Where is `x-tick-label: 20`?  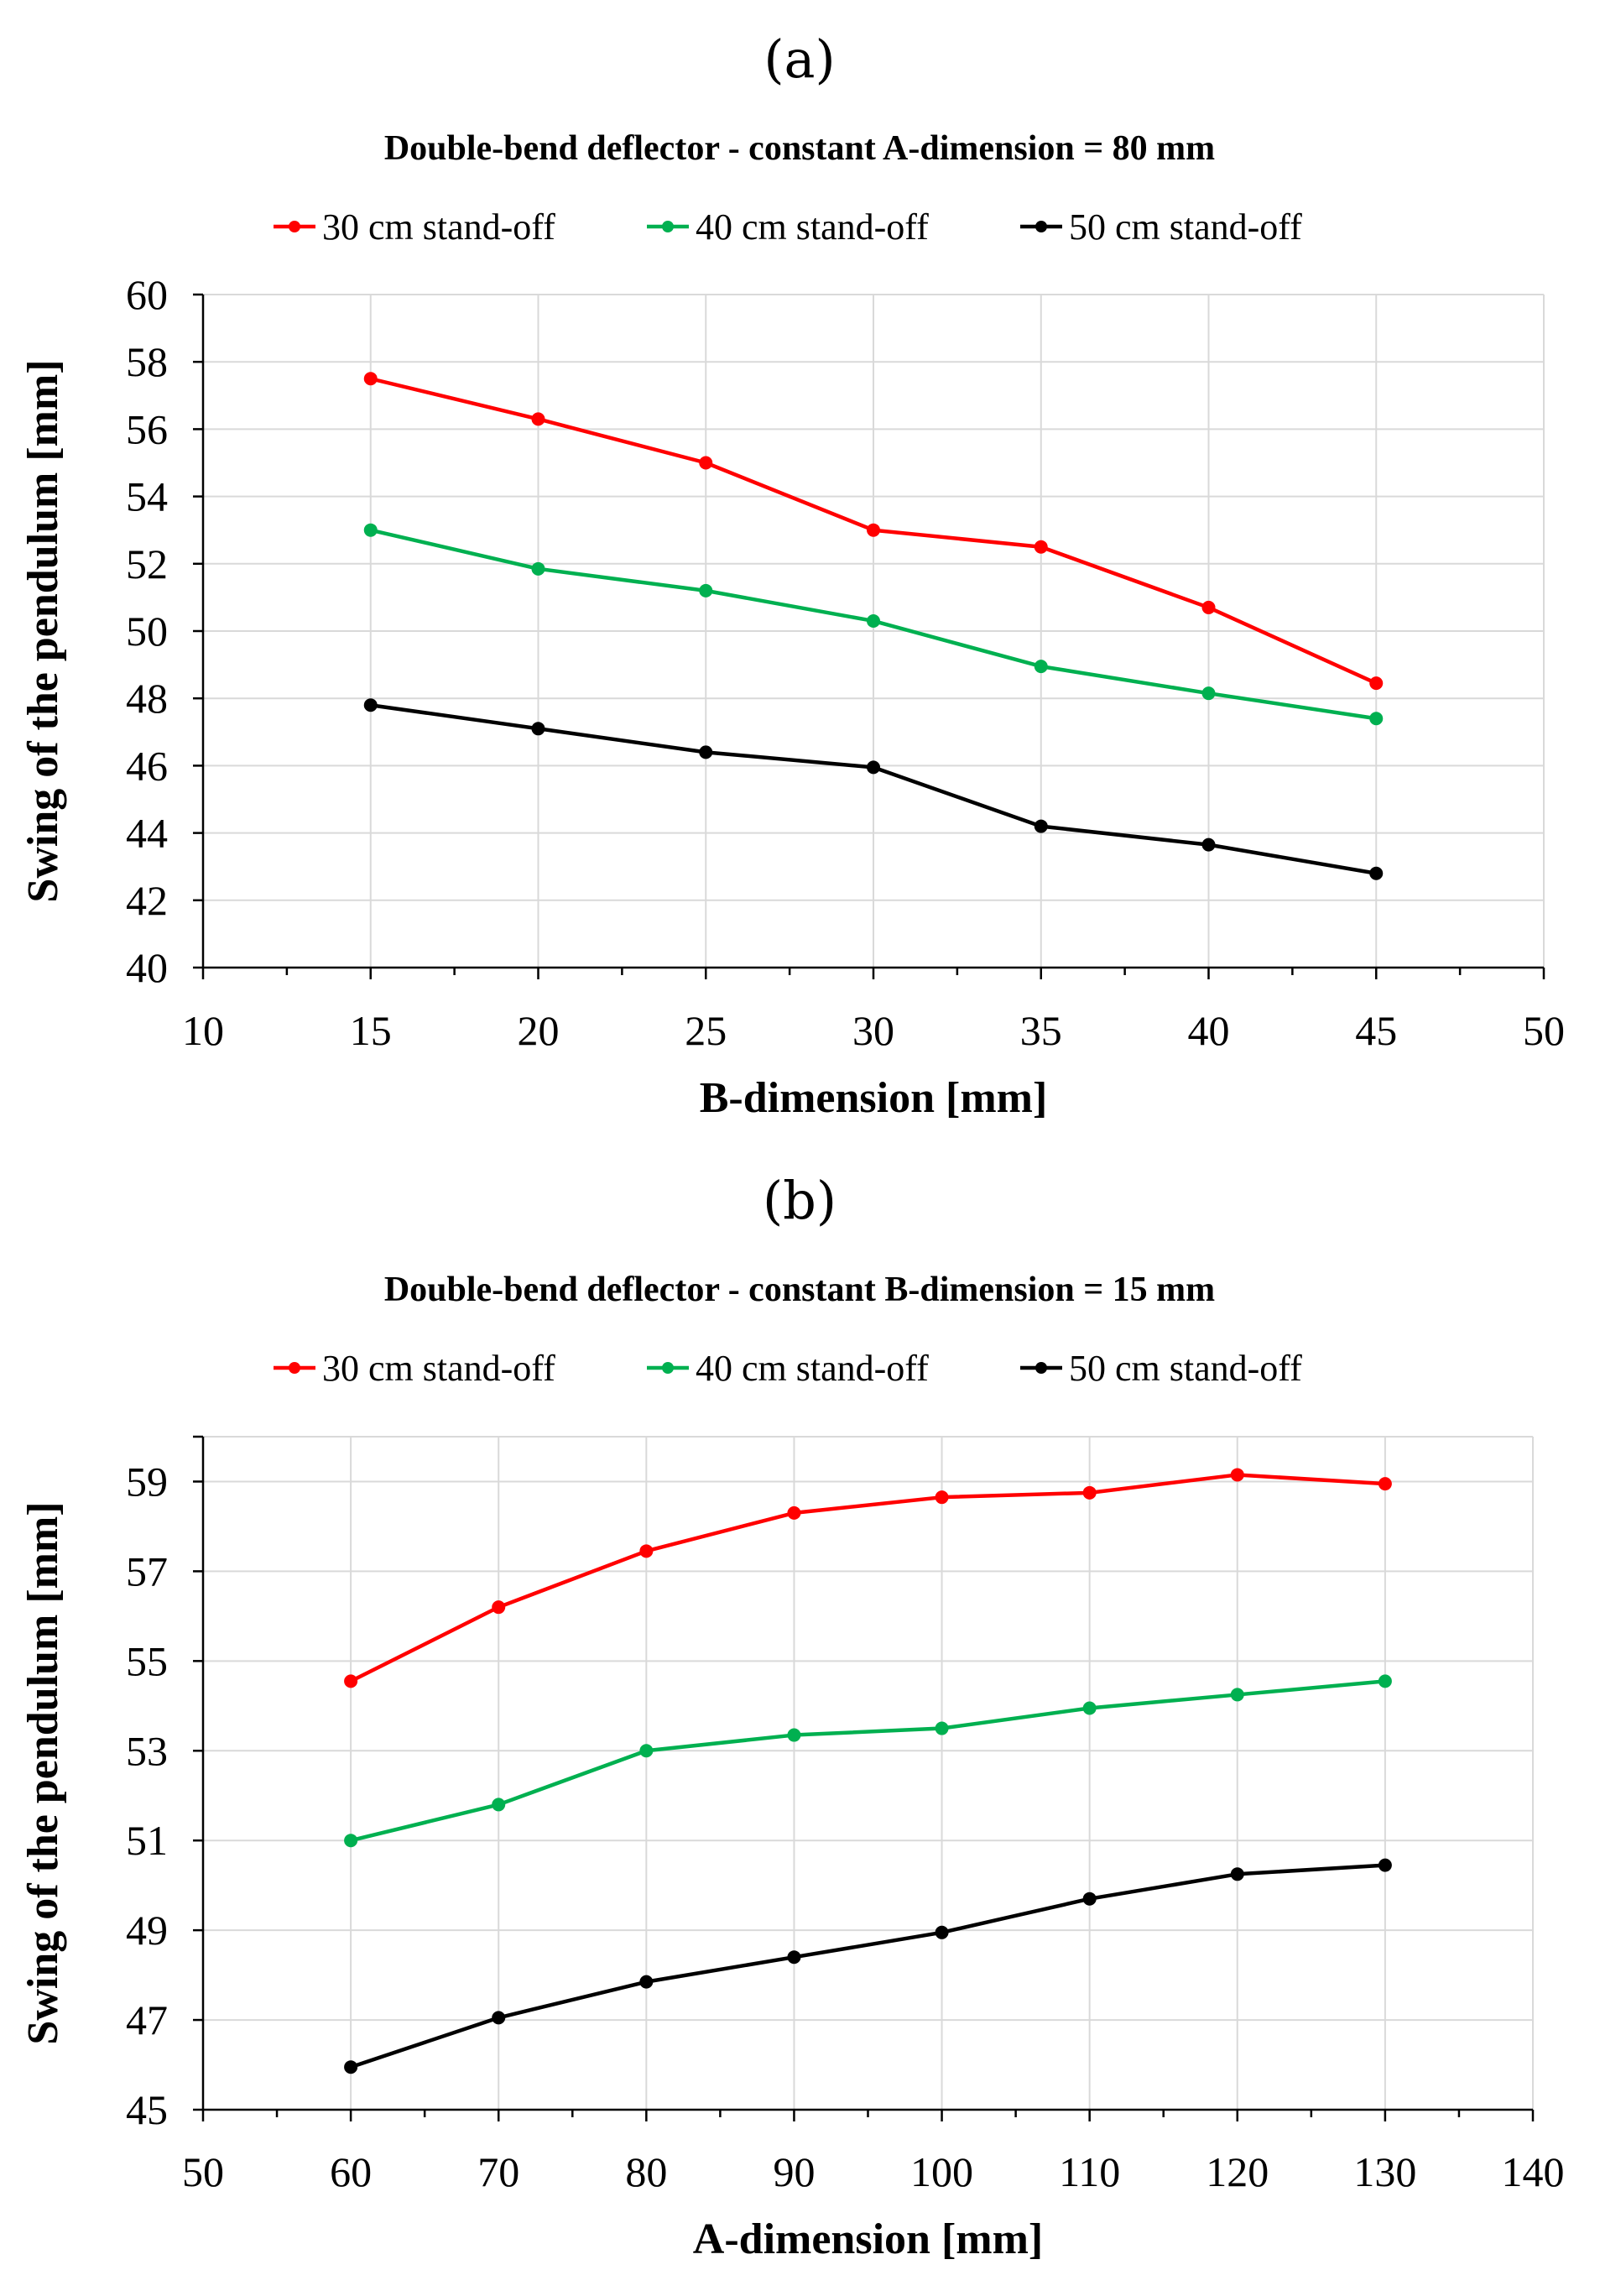 x-tick-label: 20 is located at coordinates (539, 1030).